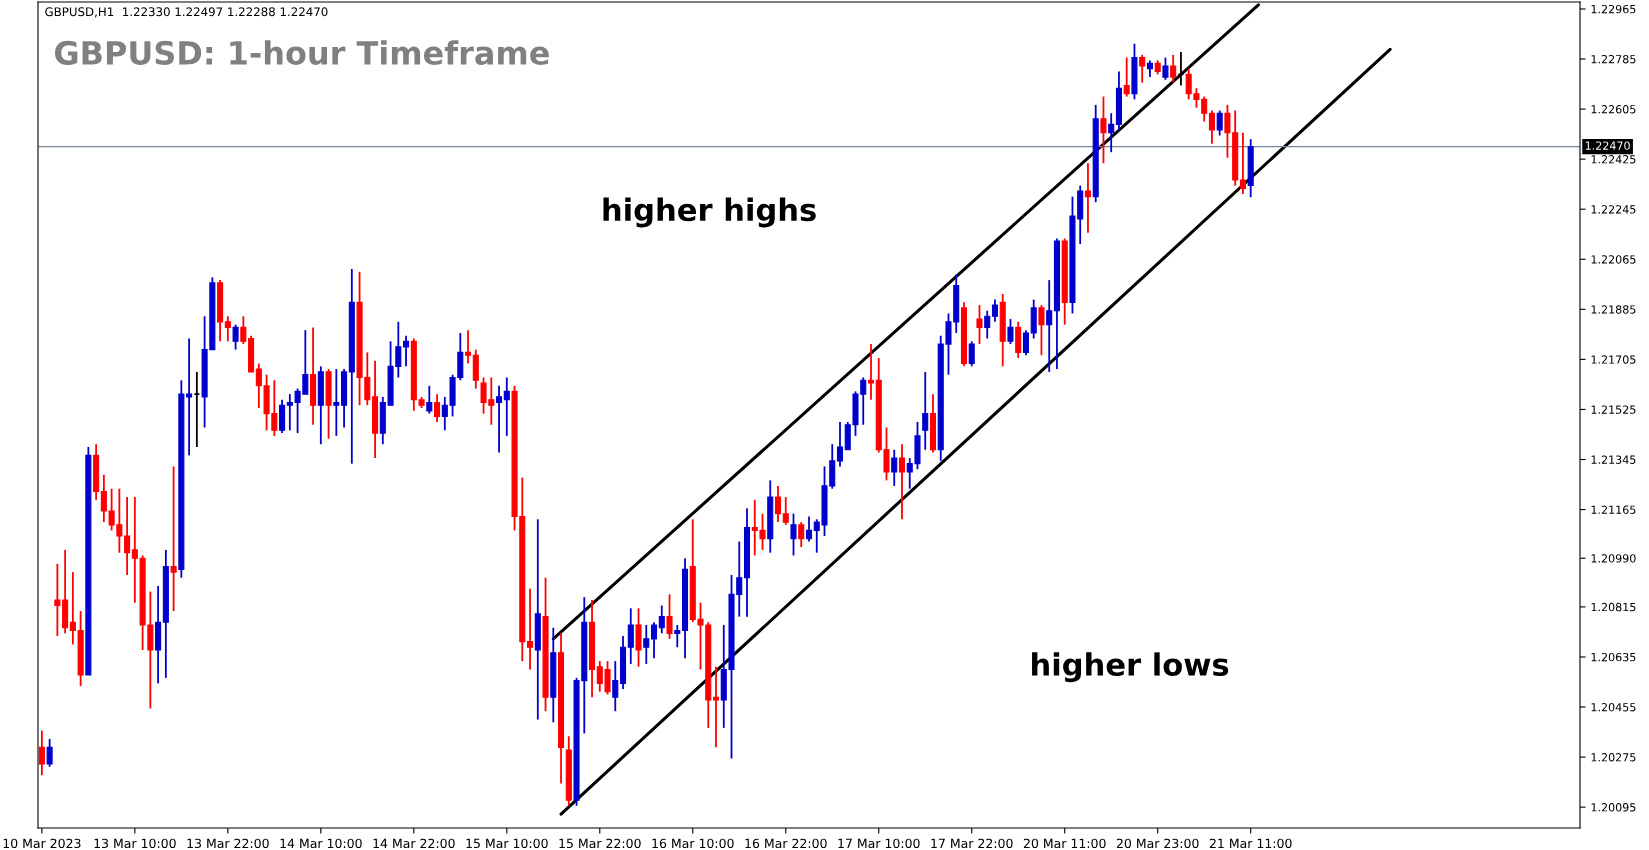  Describe the element at coordinates (972, 843) in the screenshot. I see `x-tick-label: 17 Mar 22:00` at that location.